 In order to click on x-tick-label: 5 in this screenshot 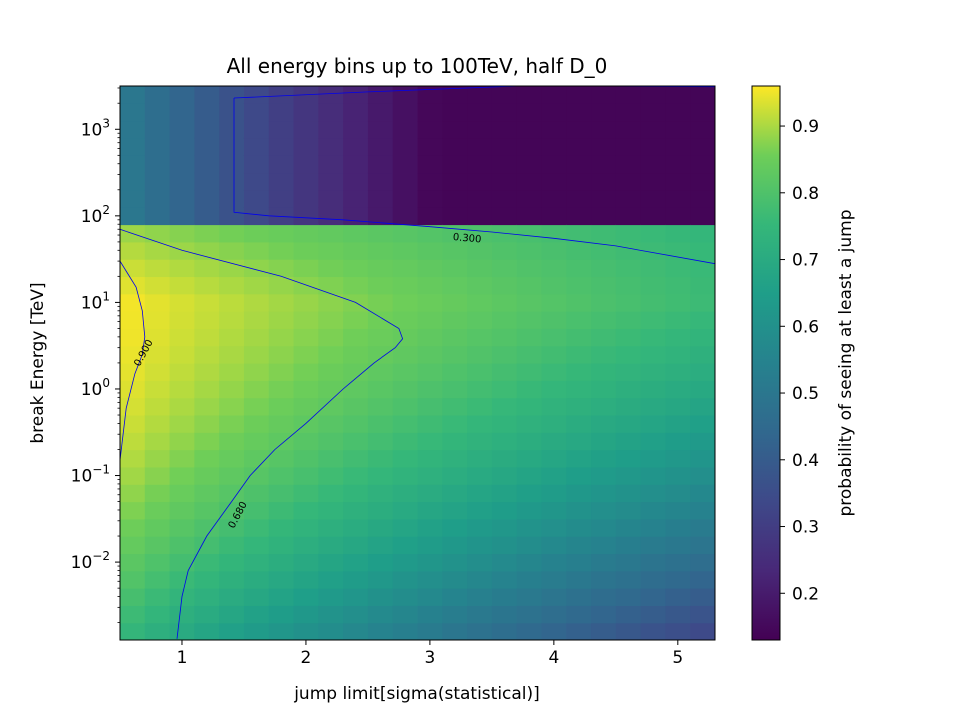, I will do `click(677, 658)`.